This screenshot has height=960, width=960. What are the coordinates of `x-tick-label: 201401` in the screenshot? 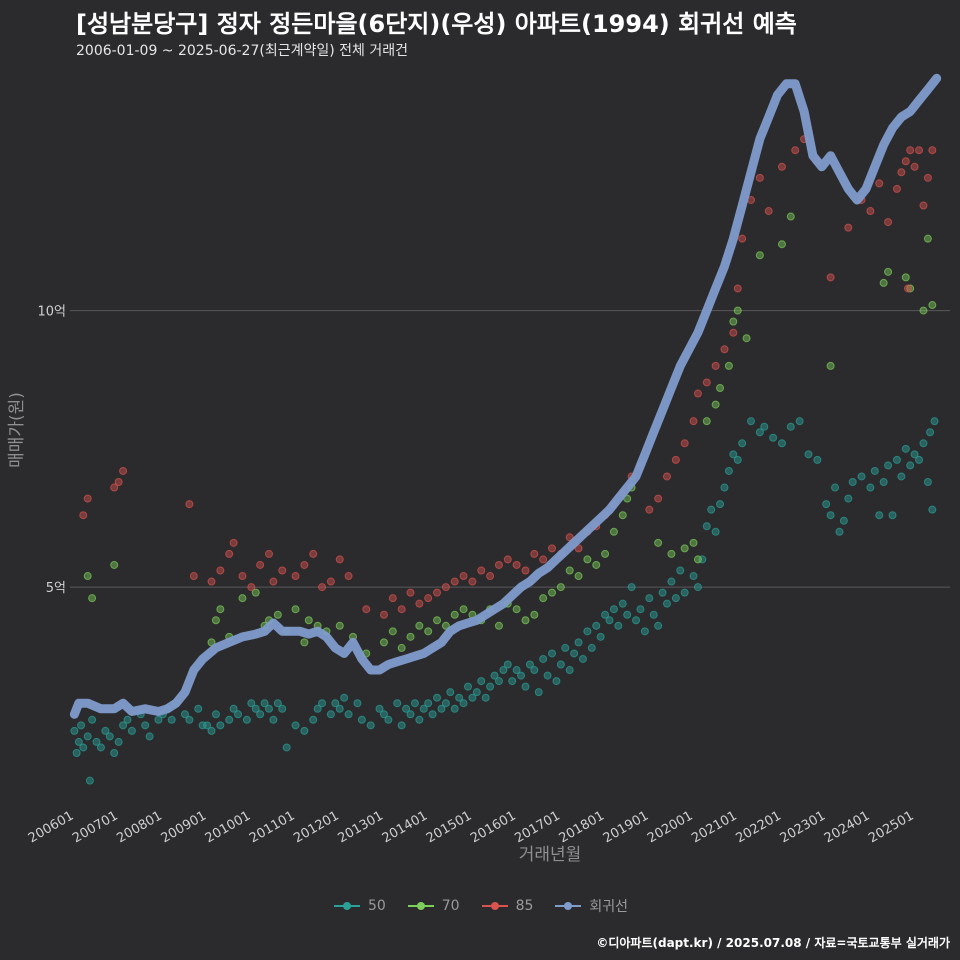 It's located at (405, 827).